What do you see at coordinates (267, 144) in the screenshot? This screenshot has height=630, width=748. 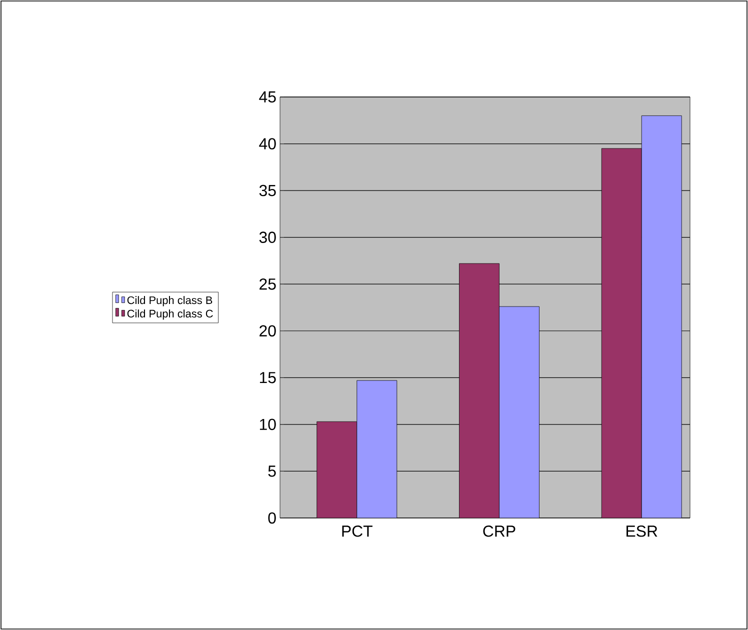 I see `y-tick-label: 40` at bounding box center [267, 144].